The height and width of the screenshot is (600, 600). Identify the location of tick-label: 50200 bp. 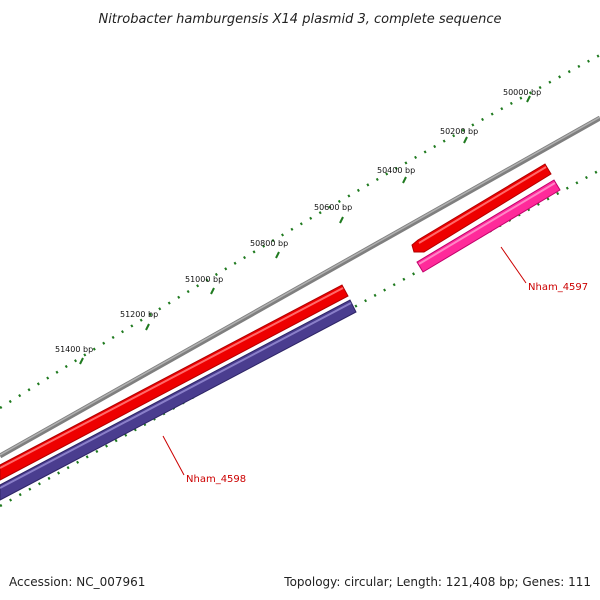
(459, 131).